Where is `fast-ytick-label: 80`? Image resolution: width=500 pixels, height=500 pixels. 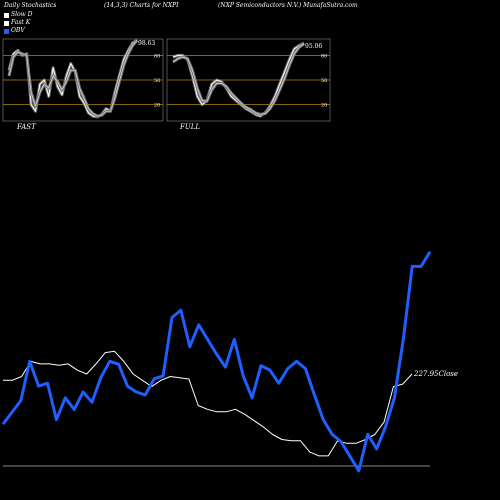 fast-ytick-label: 80 is located at coordinates (157, 56).